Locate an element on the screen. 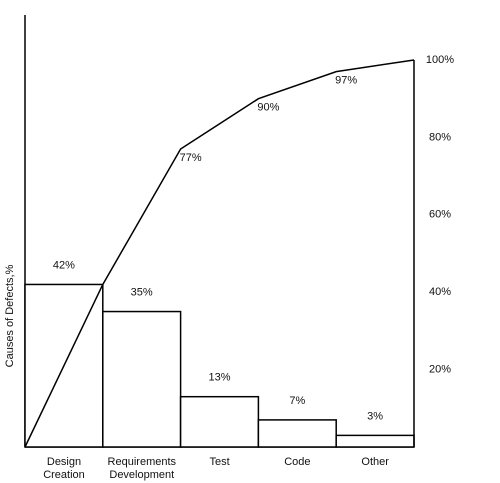 Image resolution: width=500 pixels, height=483 pixels. y2-tick-label: 20% is located at coordinates (440, 370).